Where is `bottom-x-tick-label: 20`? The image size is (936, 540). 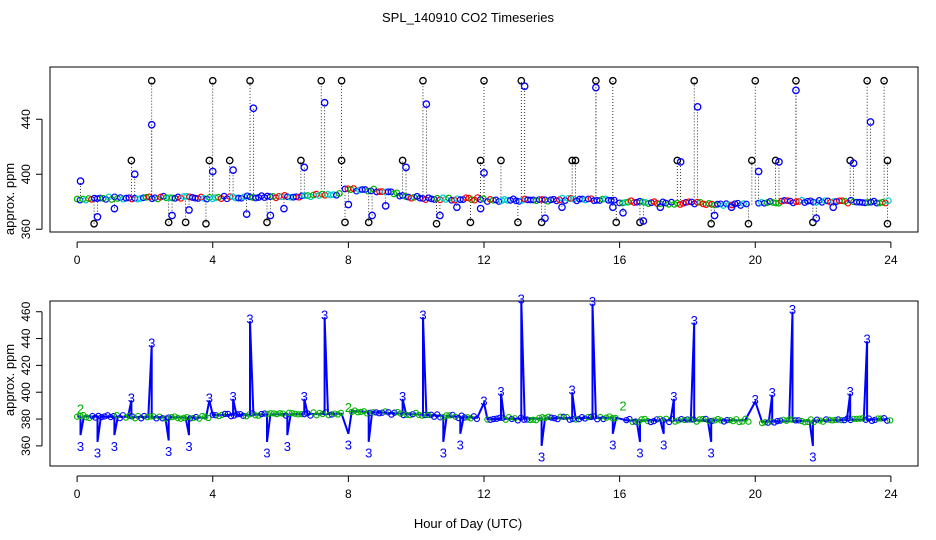
bottom-x-tick-label: 20 is located at coordinates (756, 494).